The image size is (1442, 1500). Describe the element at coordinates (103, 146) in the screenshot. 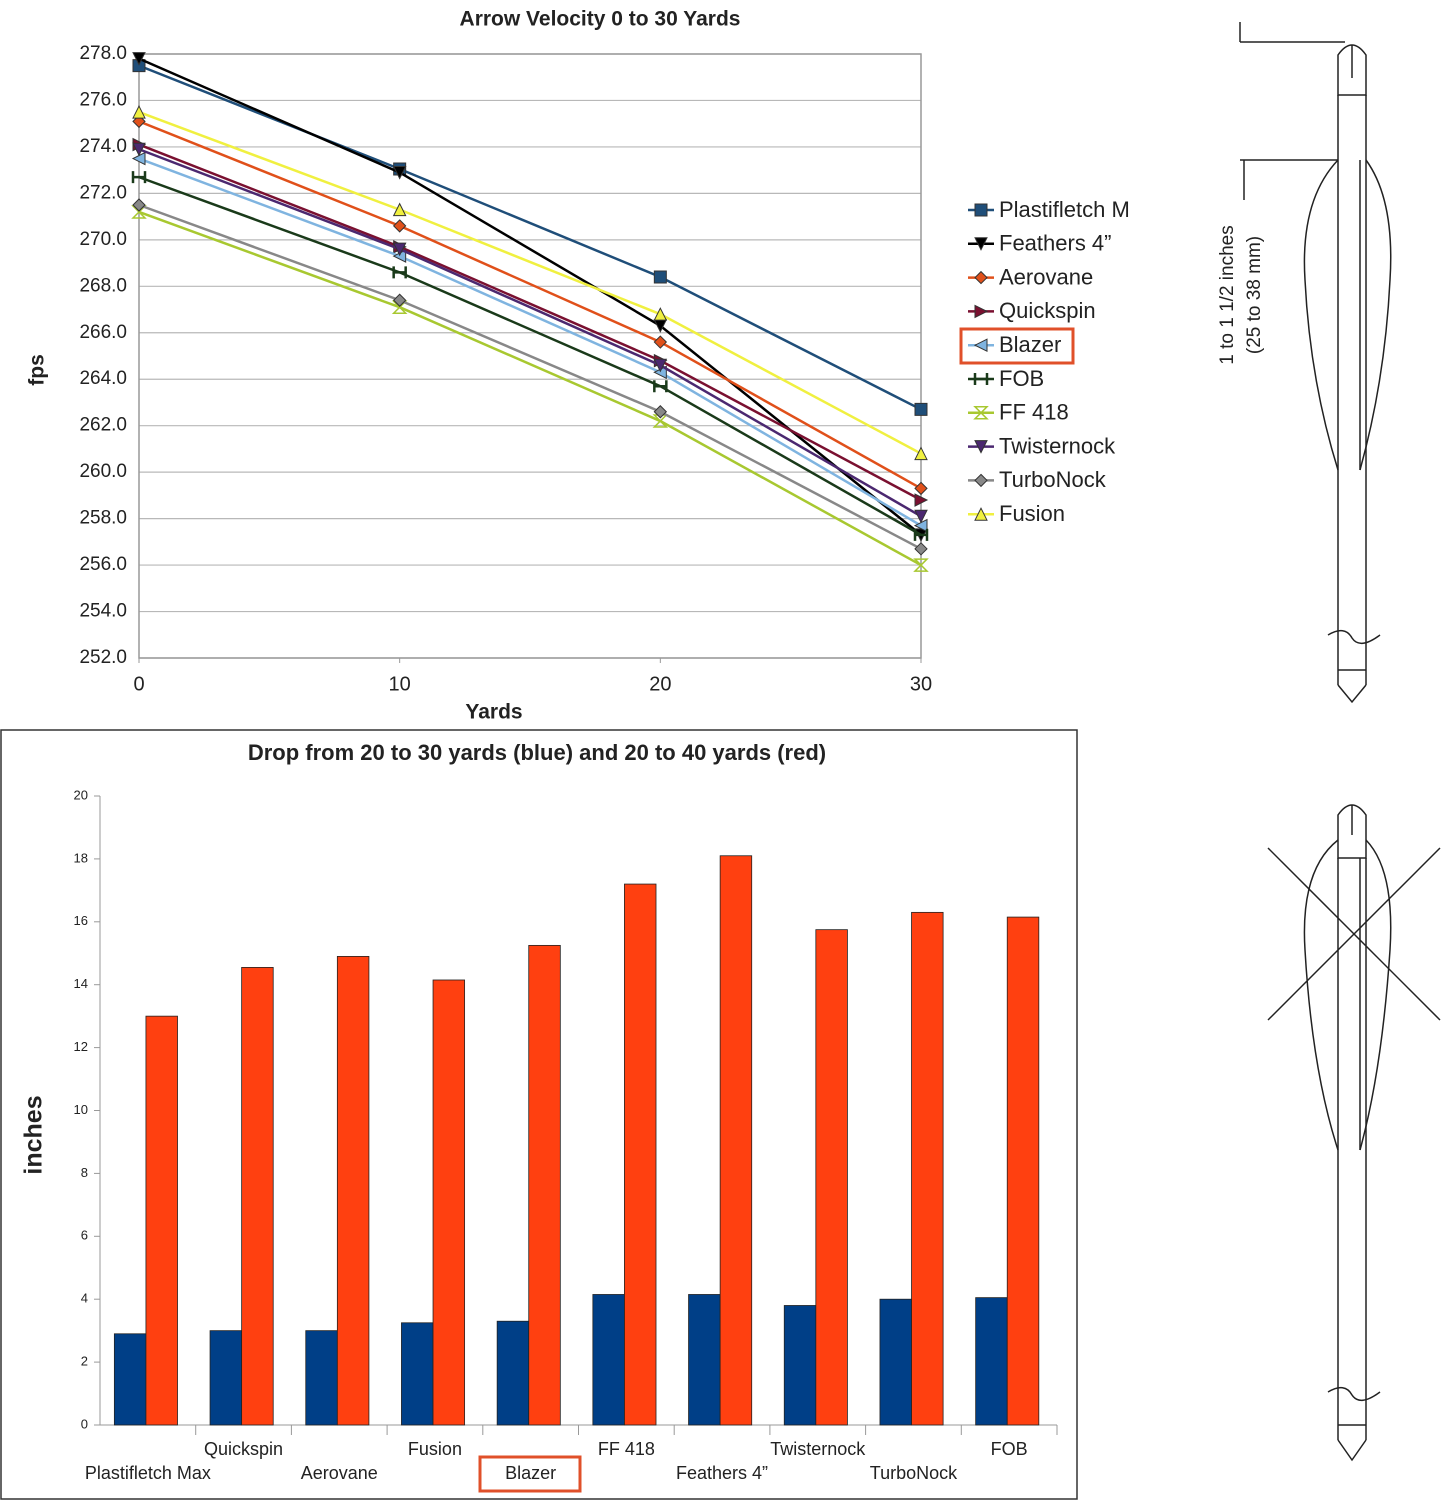

I see `y-tick-label: 274.0` at that location.